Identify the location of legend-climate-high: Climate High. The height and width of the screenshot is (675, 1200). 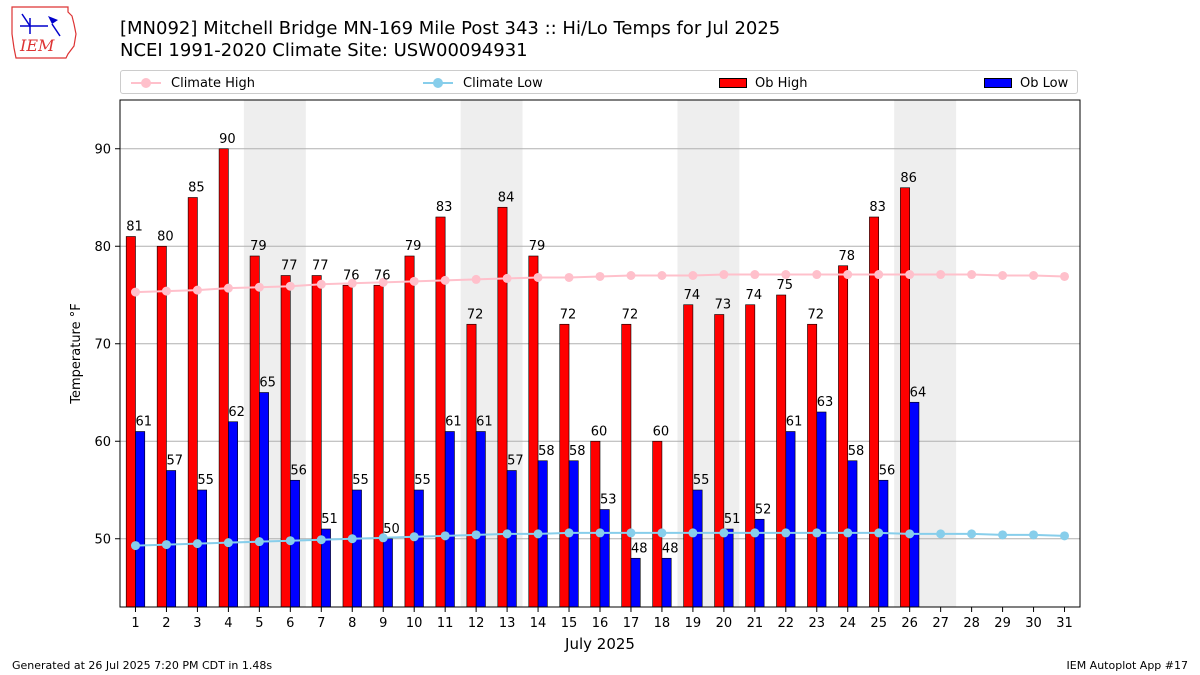
(193, 83).